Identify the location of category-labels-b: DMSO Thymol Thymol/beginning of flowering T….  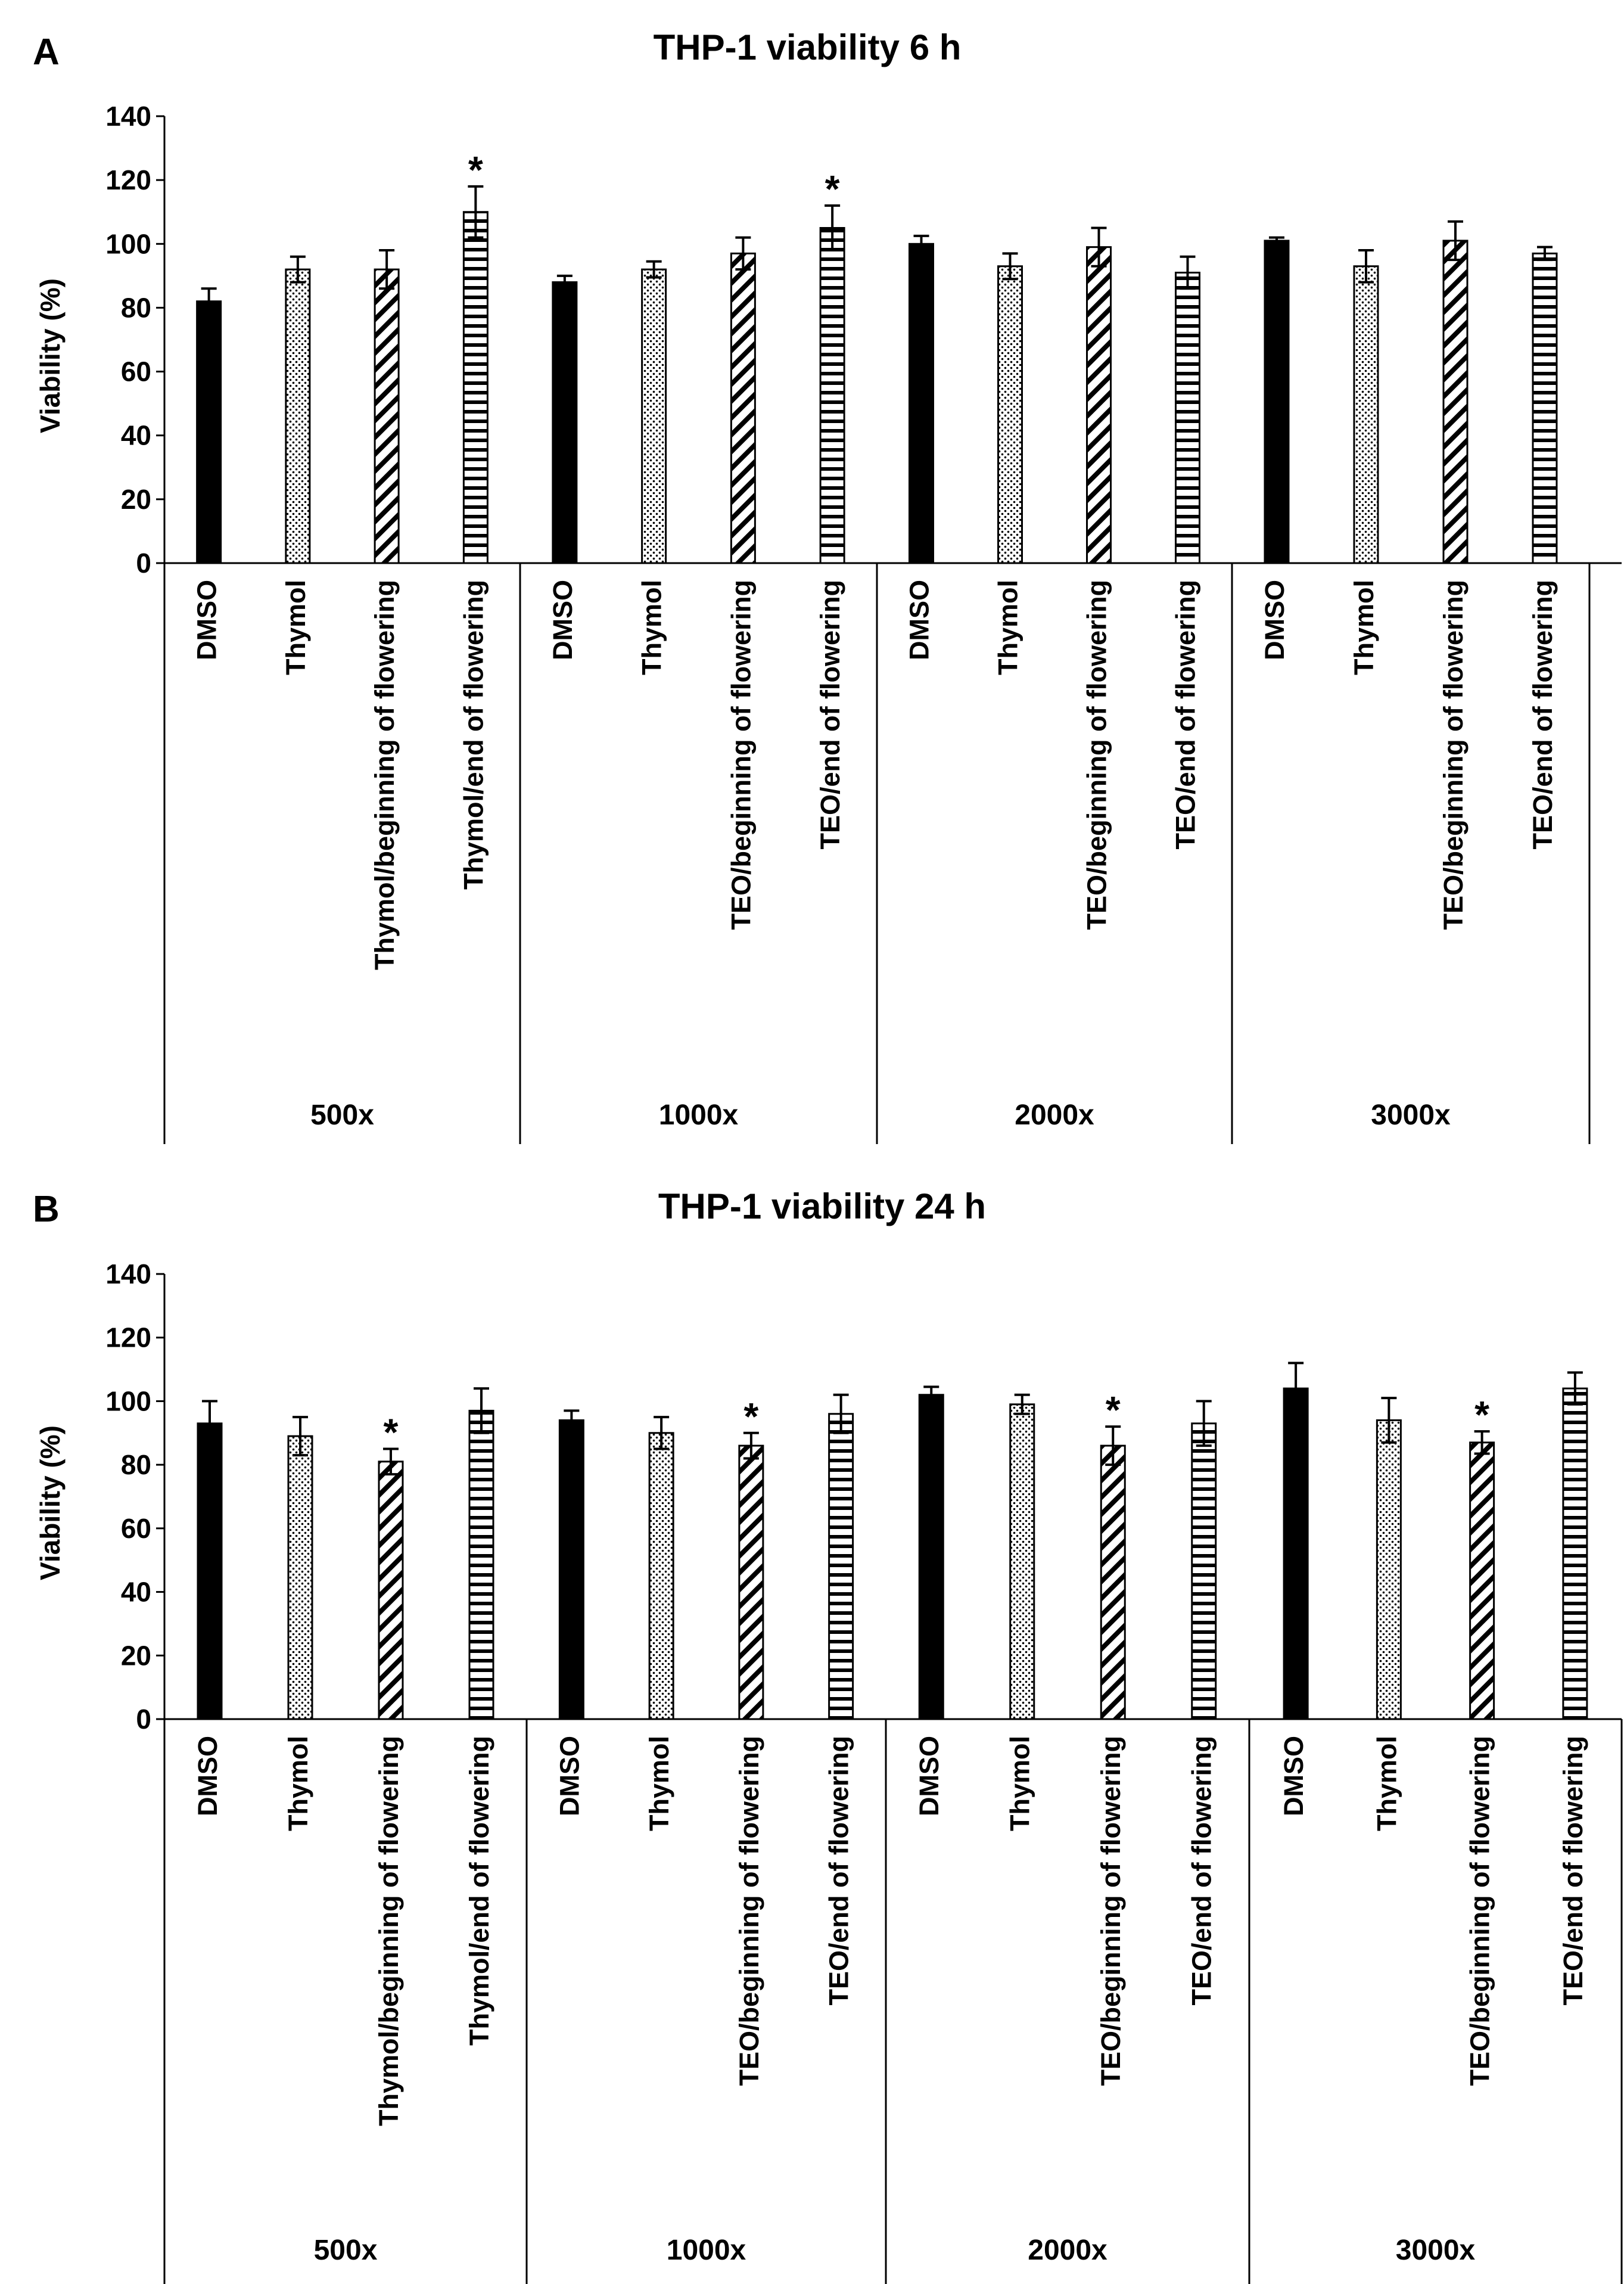
(890, 1931).